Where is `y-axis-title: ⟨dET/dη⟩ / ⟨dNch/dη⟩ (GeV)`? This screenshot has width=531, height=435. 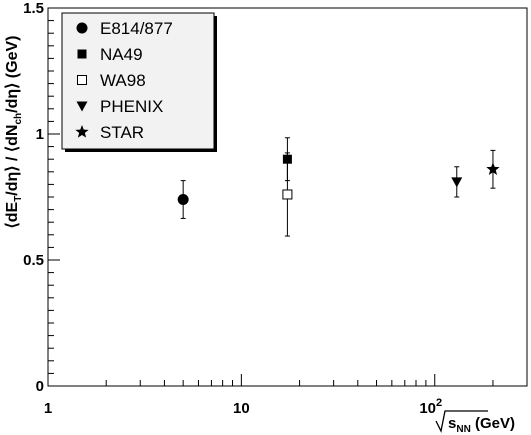
y-axis-title: ⟨dET/dη⟩ / ⟨dNch/dη⟩ (GeV) is located at coordinates (14, 132).